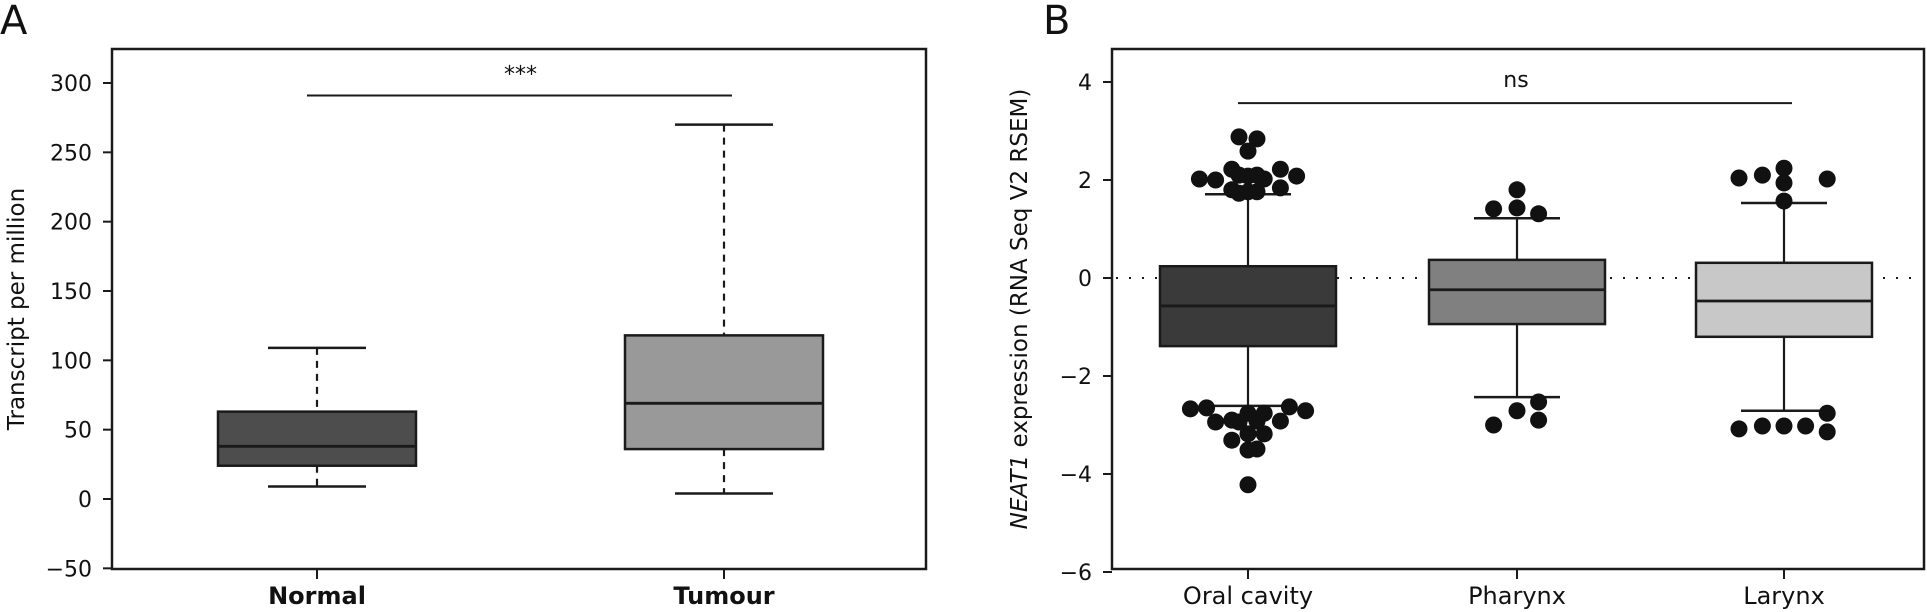  I want to click on y-axis-title-rest: expression (RNA Seq V2 RSEM), so click(1020, 272).